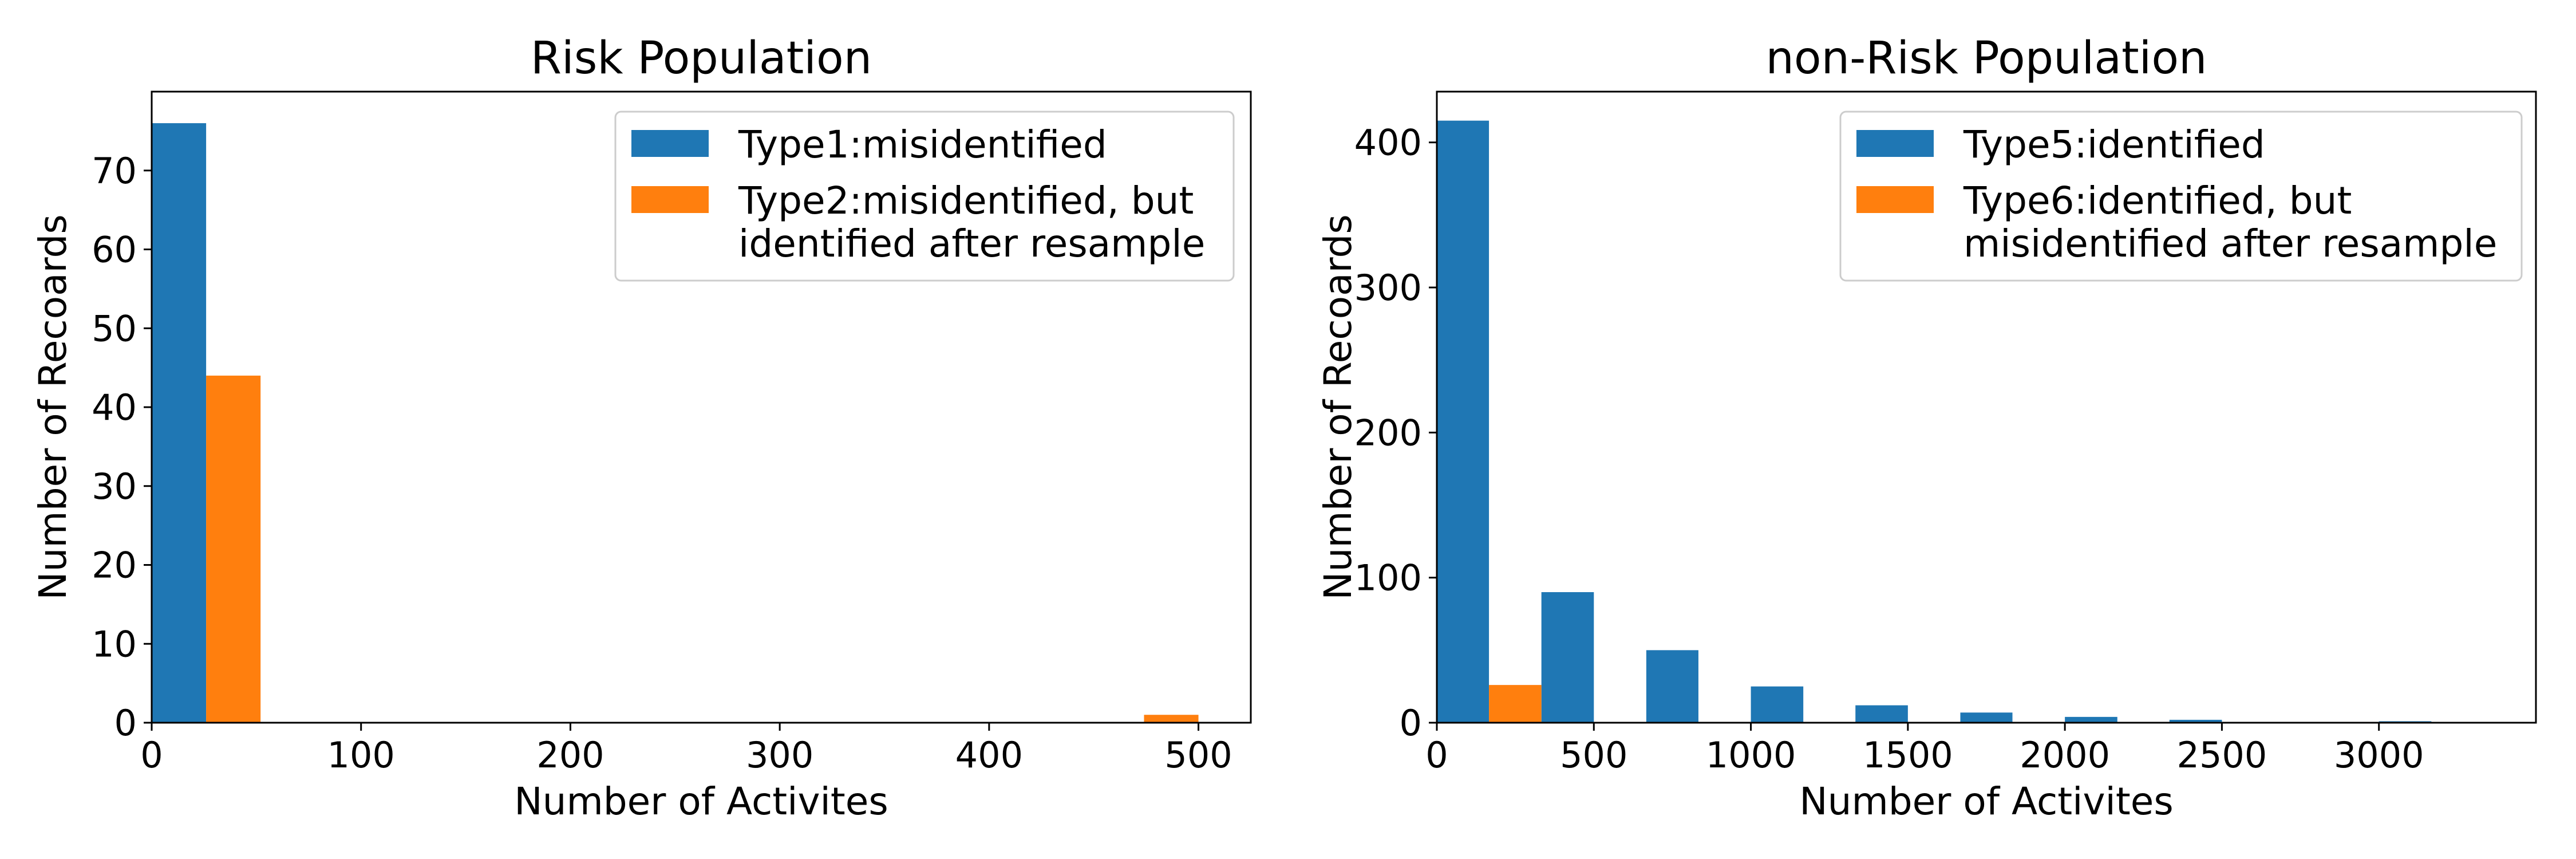 The height and width of the screenshot is (859, 2576). I want to click on y-tick-label: 30, so click(114, 487).